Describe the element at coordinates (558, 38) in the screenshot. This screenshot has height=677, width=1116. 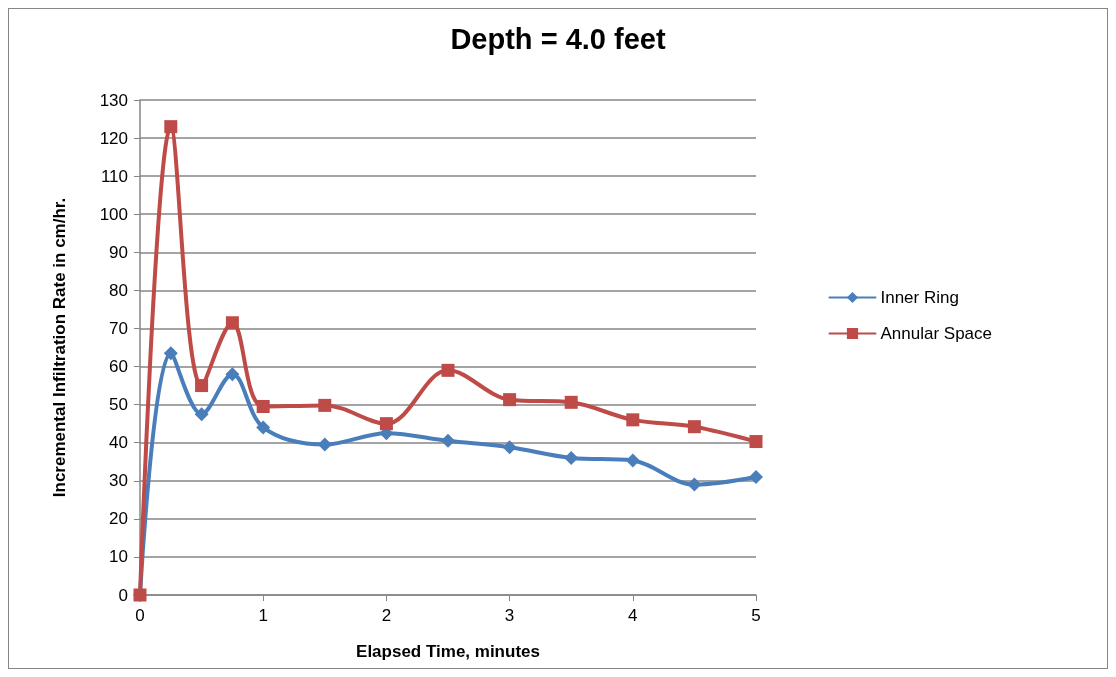
I see `chart-title: Depth = 4.0 feet` at that location.